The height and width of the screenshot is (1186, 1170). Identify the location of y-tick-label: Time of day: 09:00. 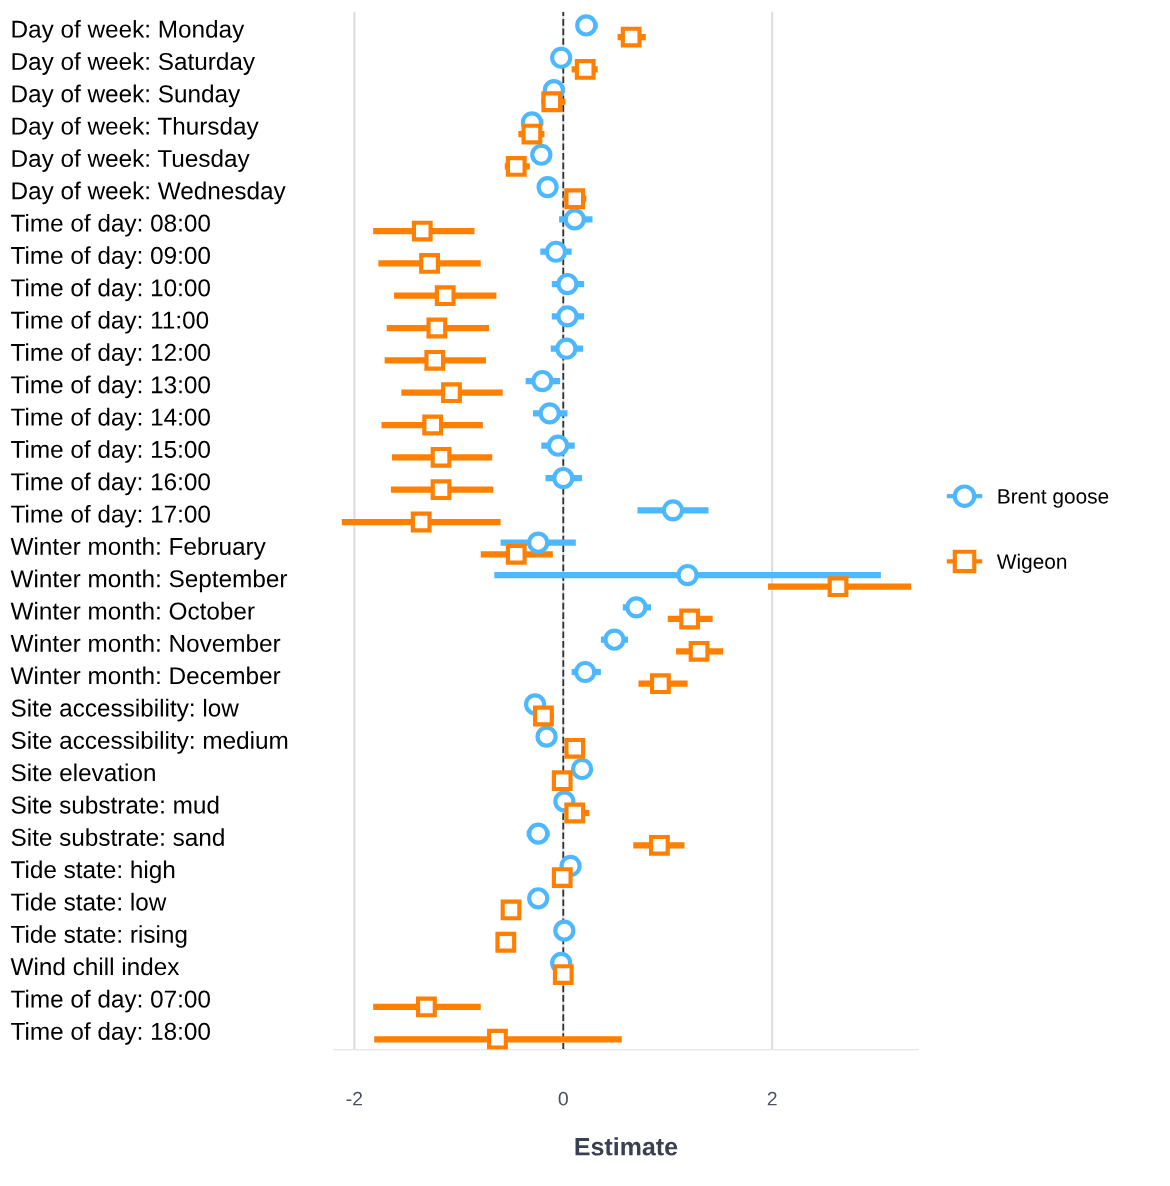
(110, 257).